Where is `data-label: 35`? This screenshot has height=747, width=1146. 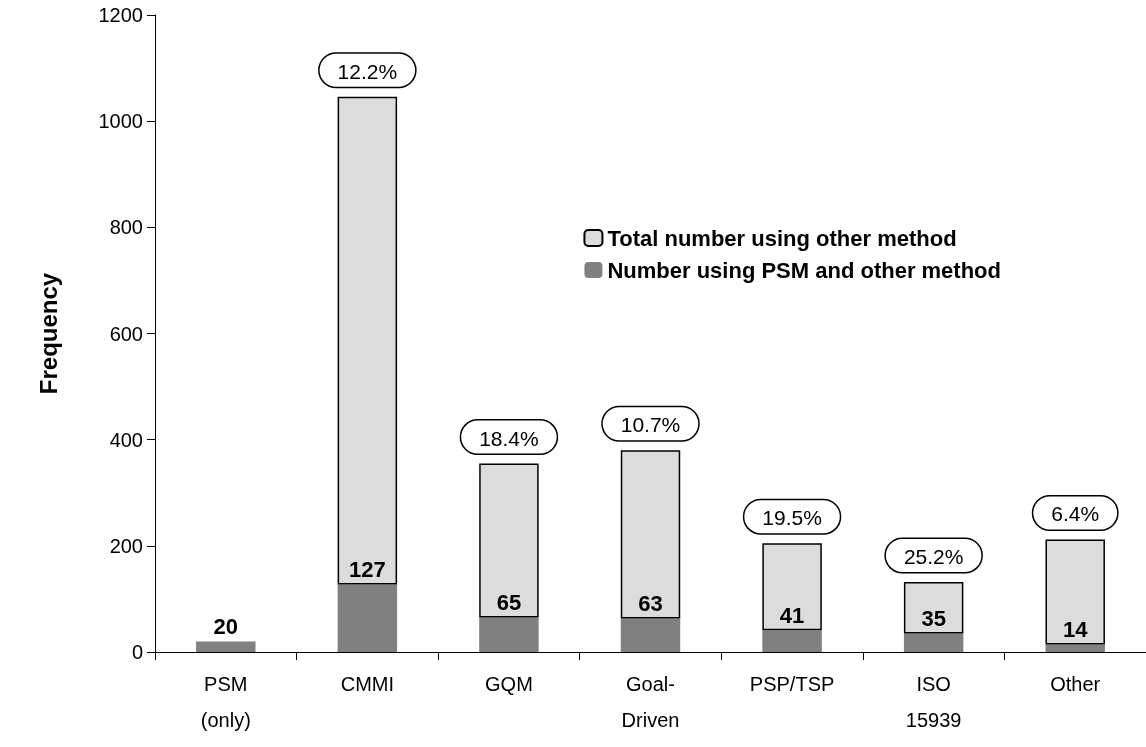 data-label: 35 is located at coordinates (933, 618).